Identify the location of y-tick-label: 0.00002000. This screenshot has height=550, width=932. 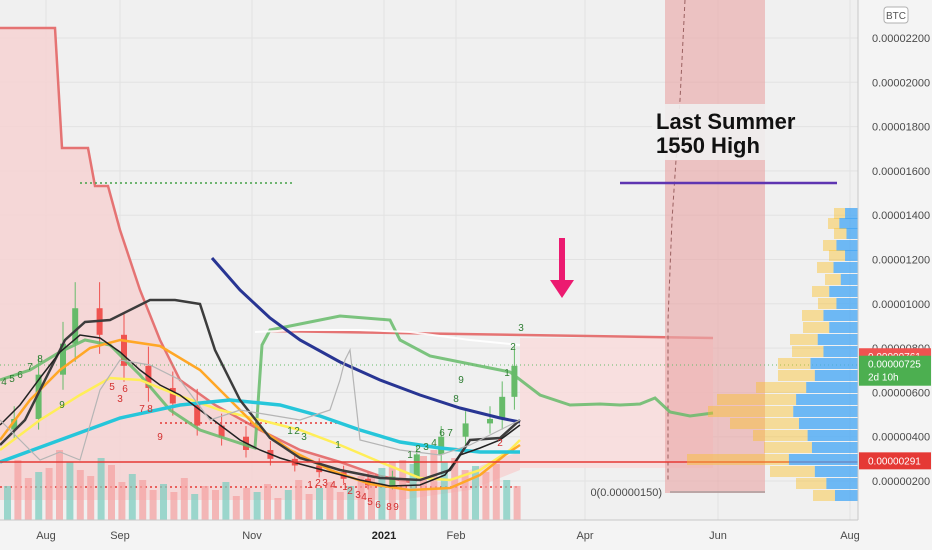
(901, 83).